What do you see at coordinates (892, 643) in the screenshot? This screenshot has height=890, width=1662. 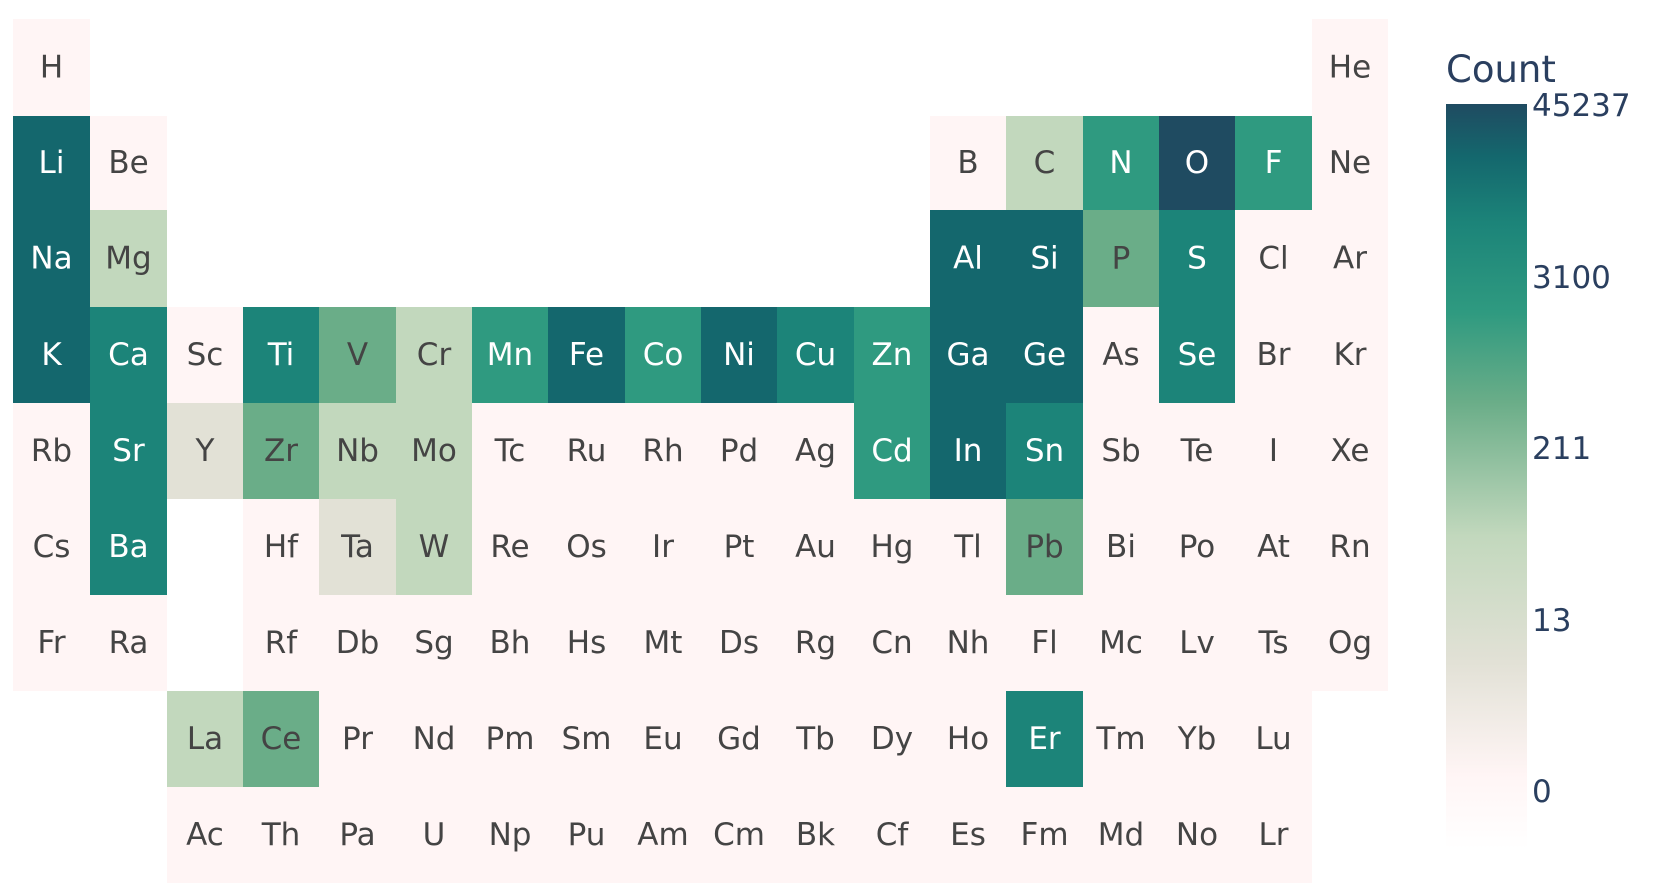 I see `cell-cn` at bounding box center [892, 643].